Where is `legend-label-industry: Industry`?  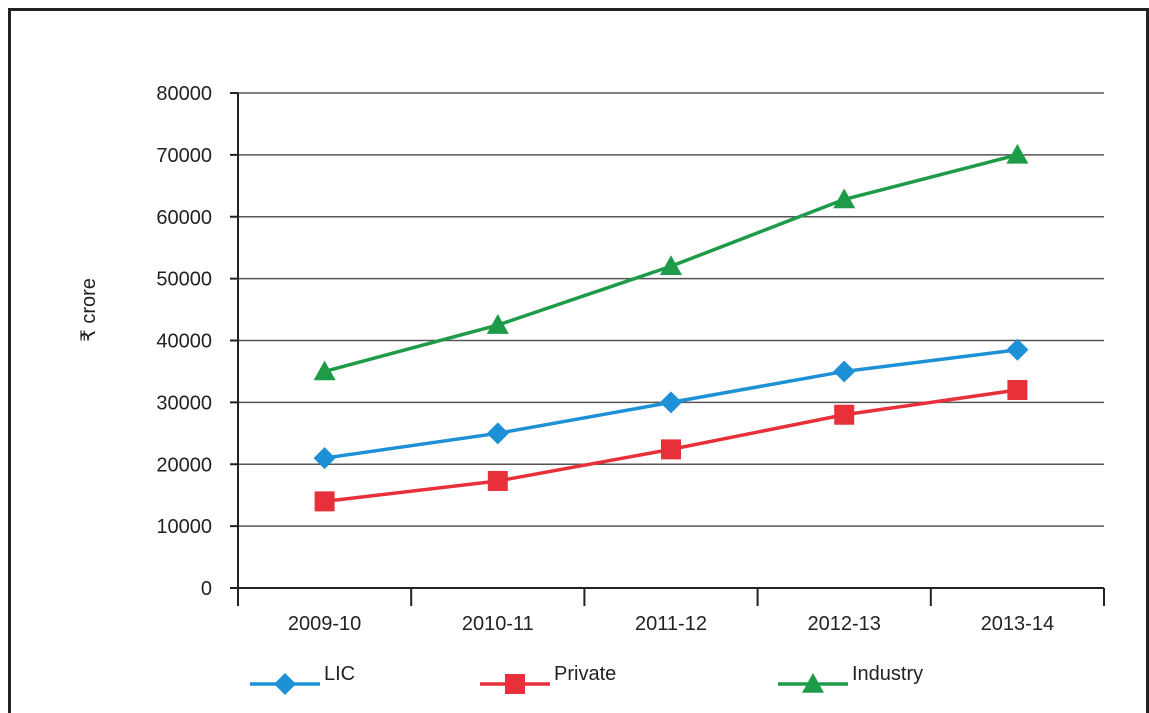
legend-label-industry: Industry is located at coordinates (887, 674).